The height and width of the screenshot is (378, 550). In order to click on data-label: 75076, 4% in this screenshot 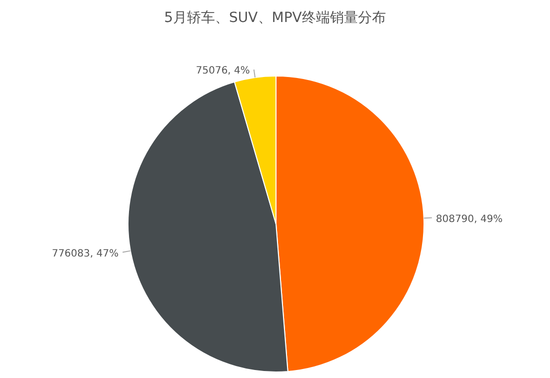, I will do `click(223, 71)`.